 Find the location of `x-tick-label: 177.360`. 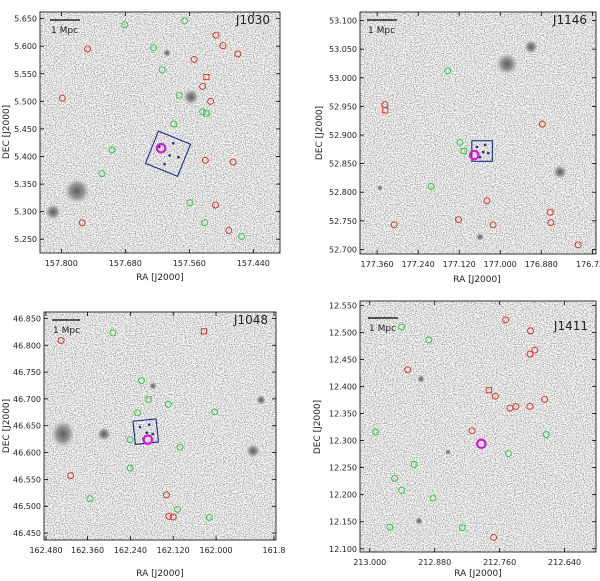

x-tick-label: 177.360 is located at coordinates (377, 264).